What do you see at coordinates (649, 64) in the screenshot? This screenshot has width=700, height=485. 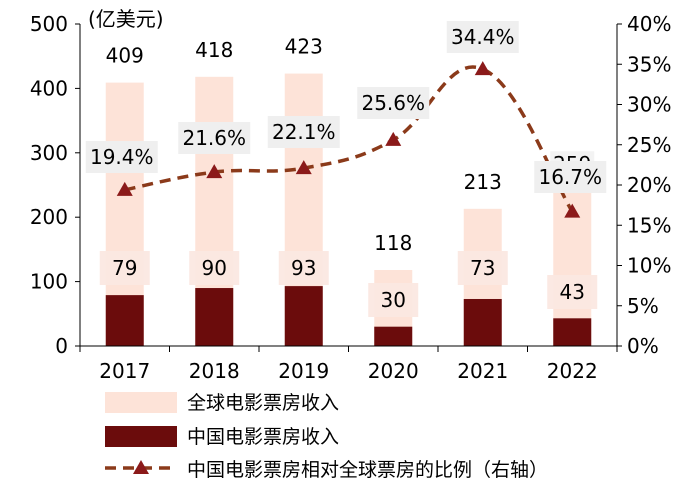 I see `right-tick-label: 35%` at bounding box center [649, 64].